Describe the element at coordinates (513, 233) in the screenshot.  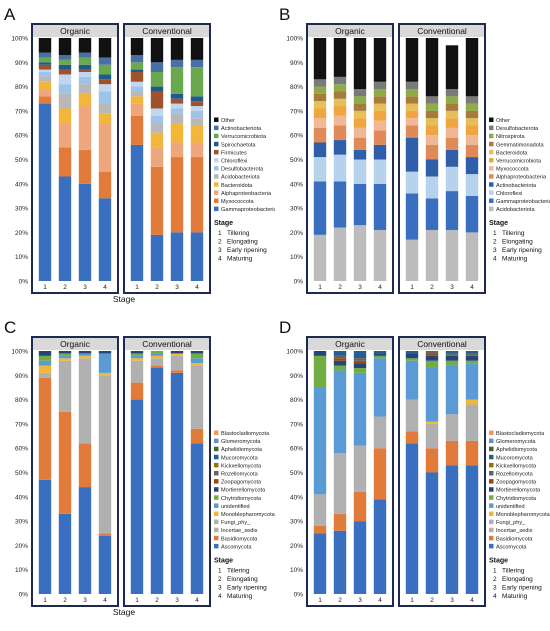
I see `stage-name: Tillering` at that location.